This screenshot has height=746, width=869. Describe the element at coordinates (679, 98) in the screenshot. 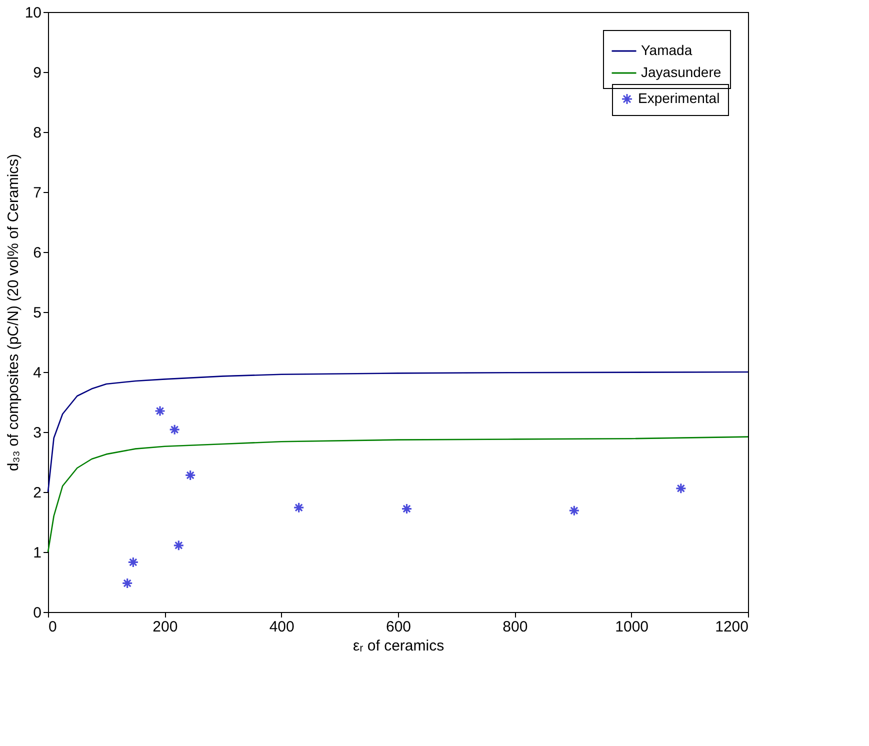

I see `legend-label: Experimental` at that location.